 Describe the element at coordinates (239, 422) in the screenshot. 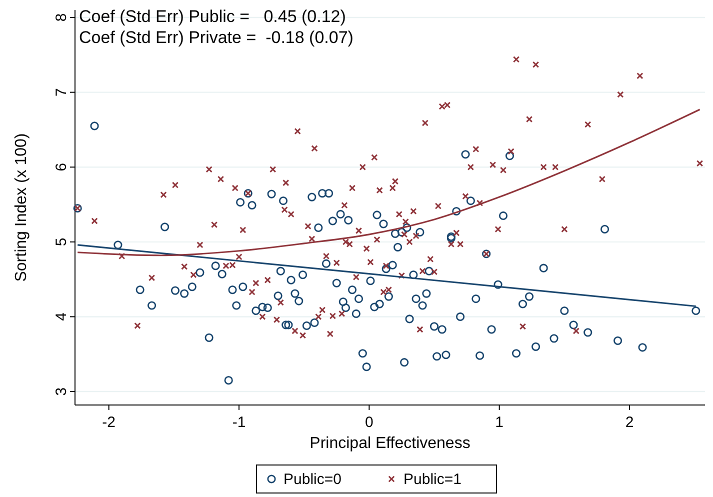

I see `x-tick-label: -1` at that location.